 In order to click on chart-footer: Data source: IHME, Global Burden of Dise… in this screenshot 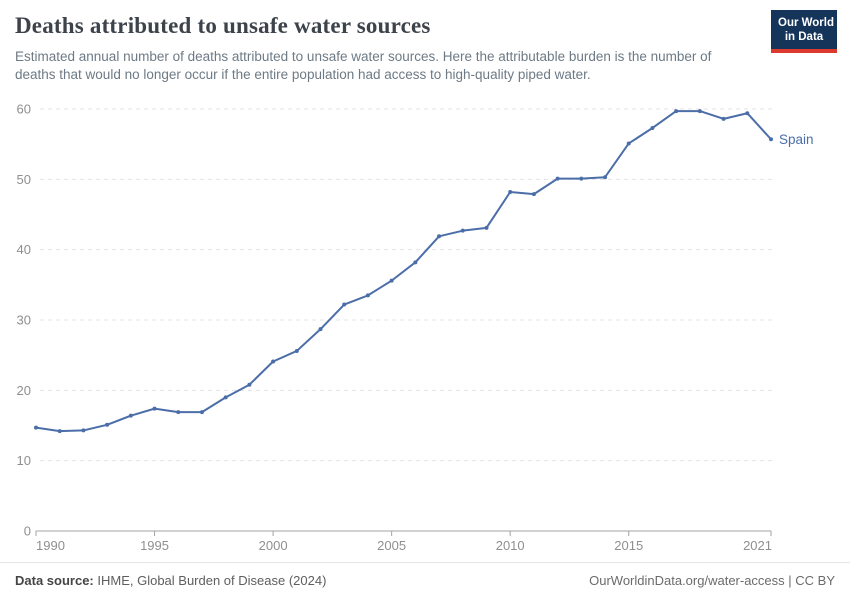, I will do `click(425, 581)`.